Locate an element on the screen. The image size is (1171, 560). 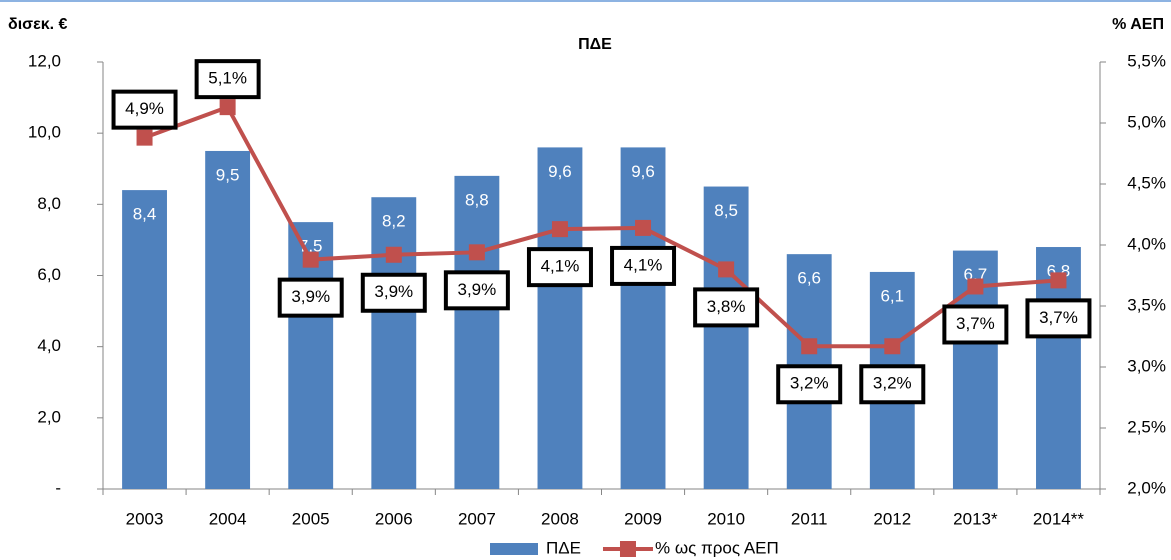
y2-tick-label: 4,5% is located at coordinates (1146, 182).